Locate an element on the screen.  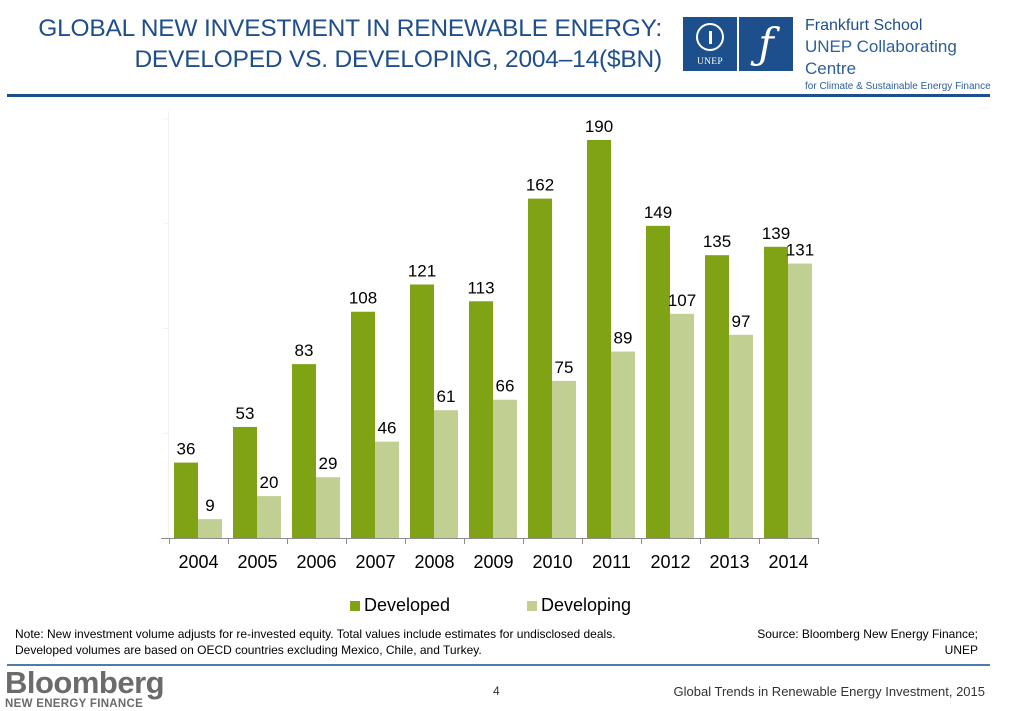
x-tick-label-2008: 2008 is located at coordinates (434, 562).